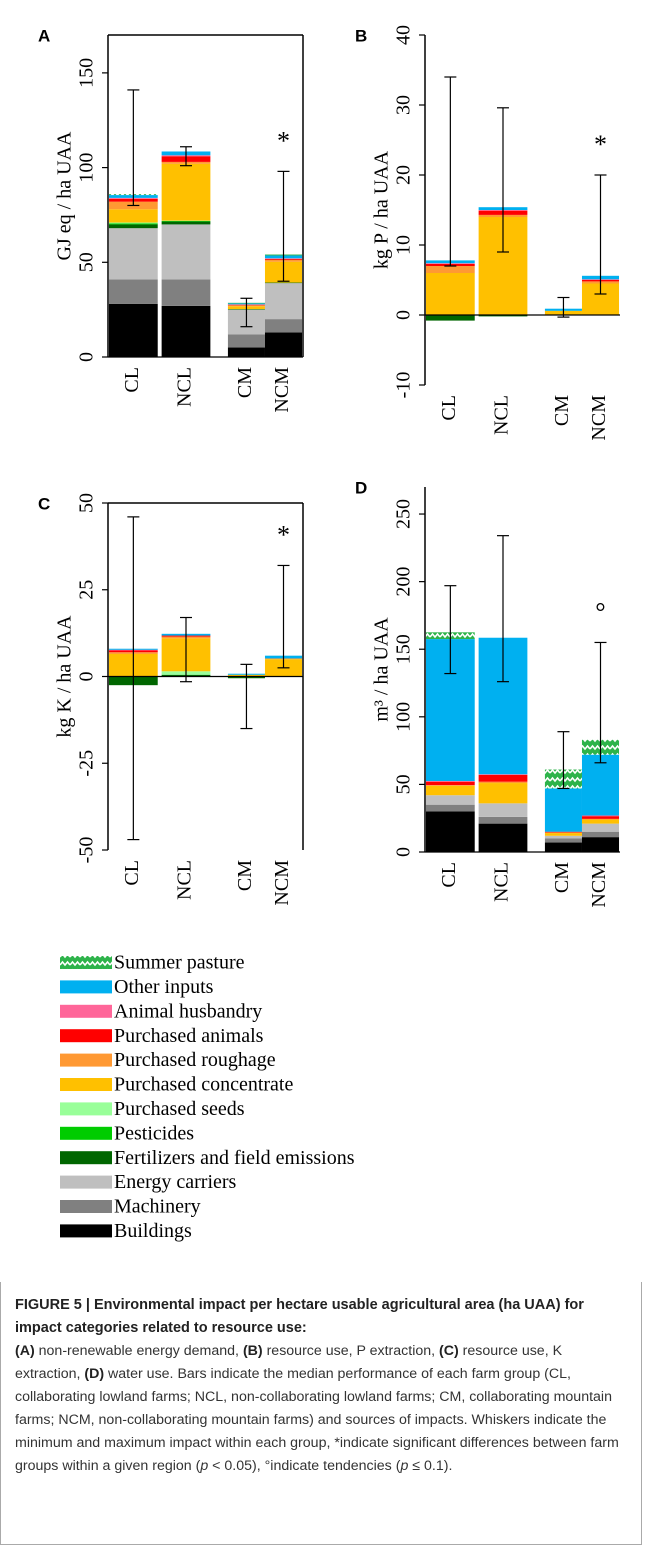  I want to click on legend-label: Buildings, so click(153, 1231).